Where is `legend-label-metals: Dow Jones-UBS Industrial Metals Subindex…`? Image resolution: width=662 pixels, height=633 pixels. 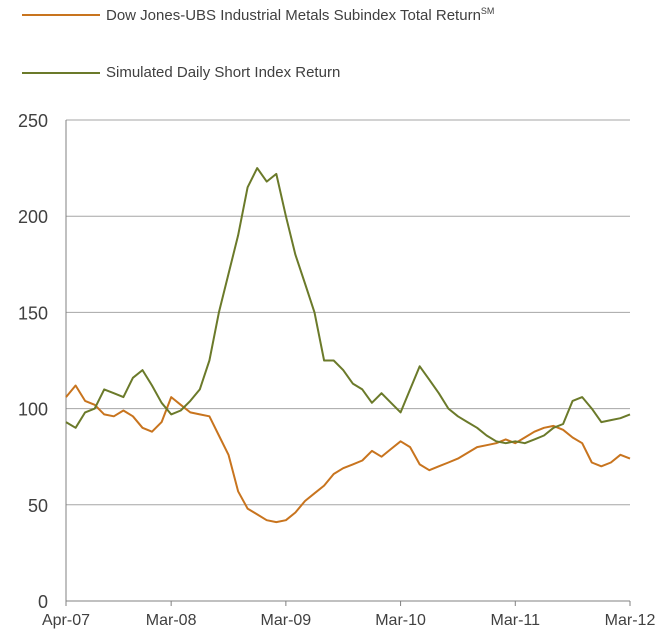 legend-label-metals: Dow Jones-UBS Industrial Metals Subindex… is located at coordinates (300, 15).